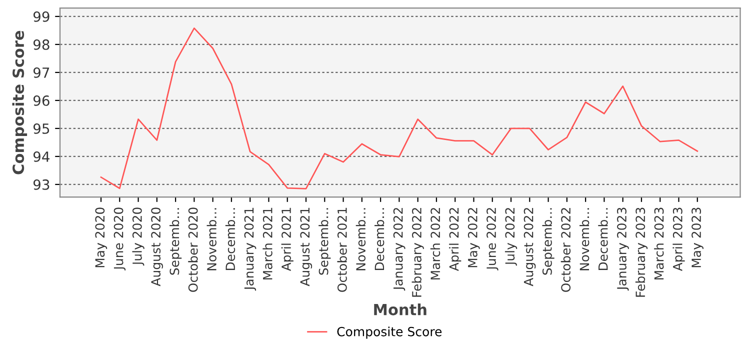  What do you see at coordinates (698, 238) in the screenshot?
I see `x-tick-label: May 2023` at bounding box center [698, 238].